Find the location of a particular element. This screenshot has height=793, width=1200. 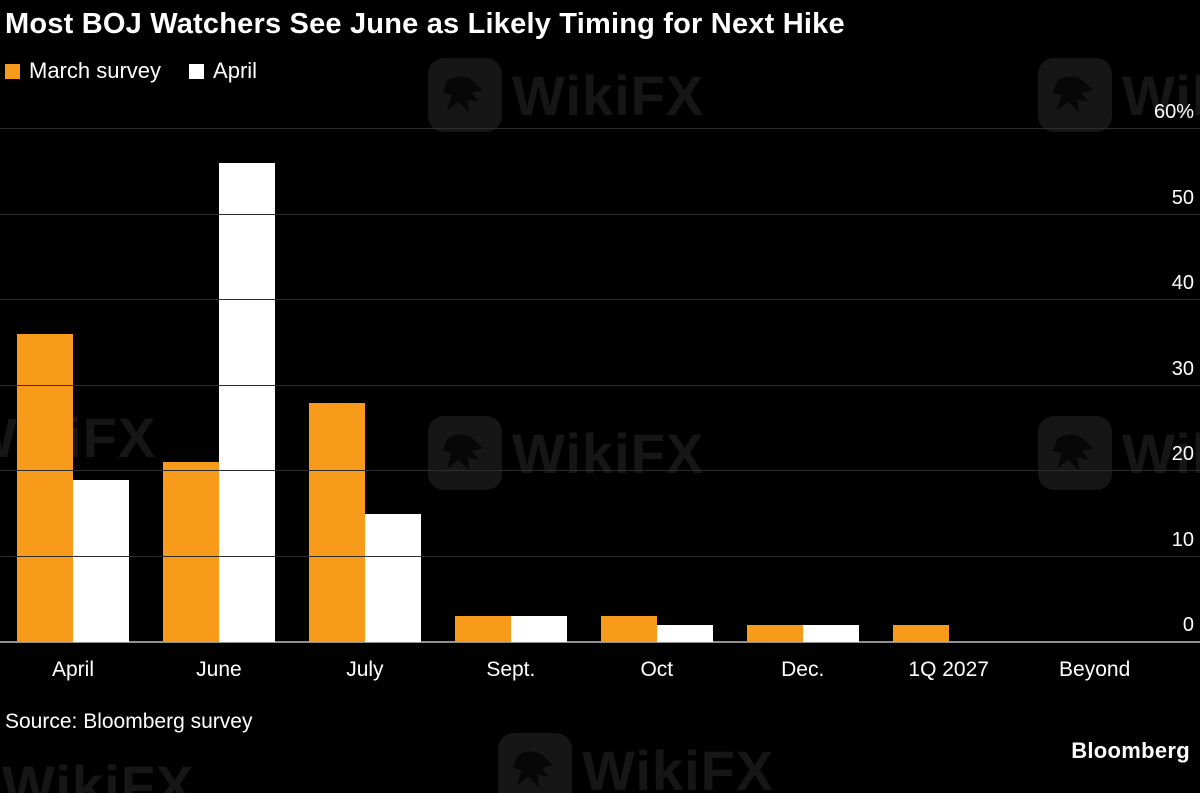

x-label-oct: Oct is located at coordinates (657, 669).